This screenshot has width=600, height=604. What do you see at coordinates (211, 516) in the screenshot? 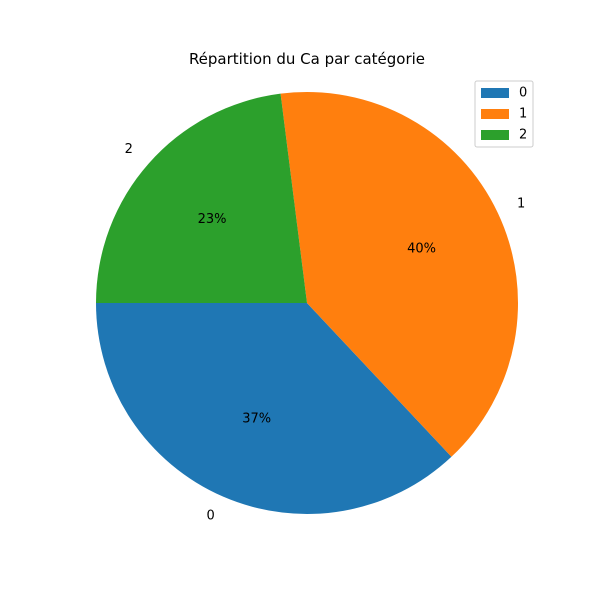
I see `slice-label-0: 0` at bounding box center [211, 516].